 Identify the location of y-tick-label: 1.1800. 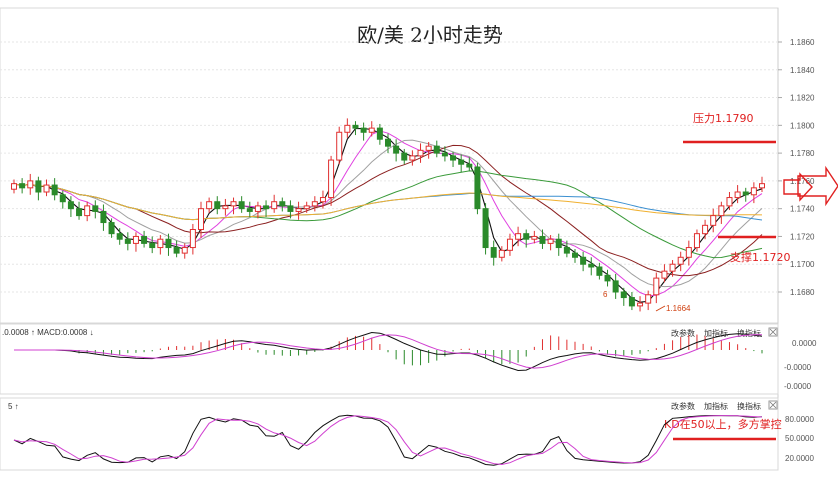
(802, 125).